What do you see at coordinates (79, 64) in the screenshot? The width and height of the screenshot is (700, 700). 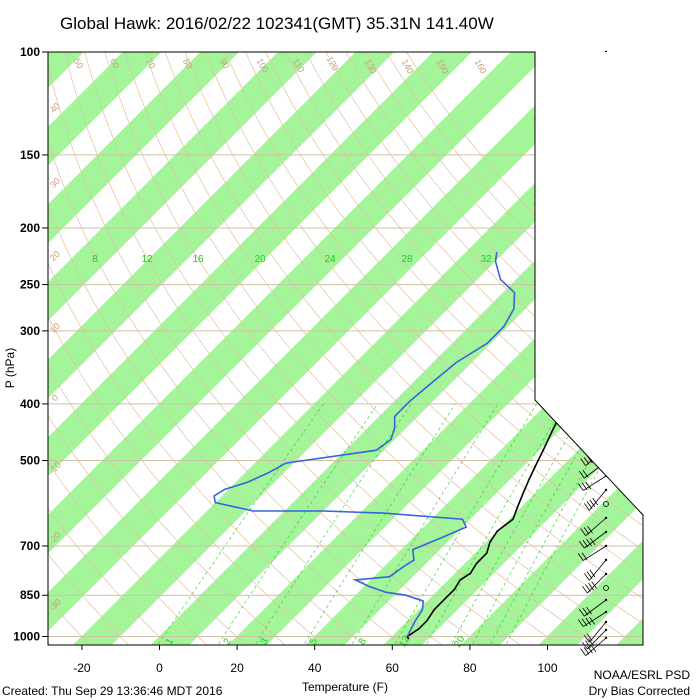 I see `dry-adiabat-label: 50` at bounding box center [79, 64].